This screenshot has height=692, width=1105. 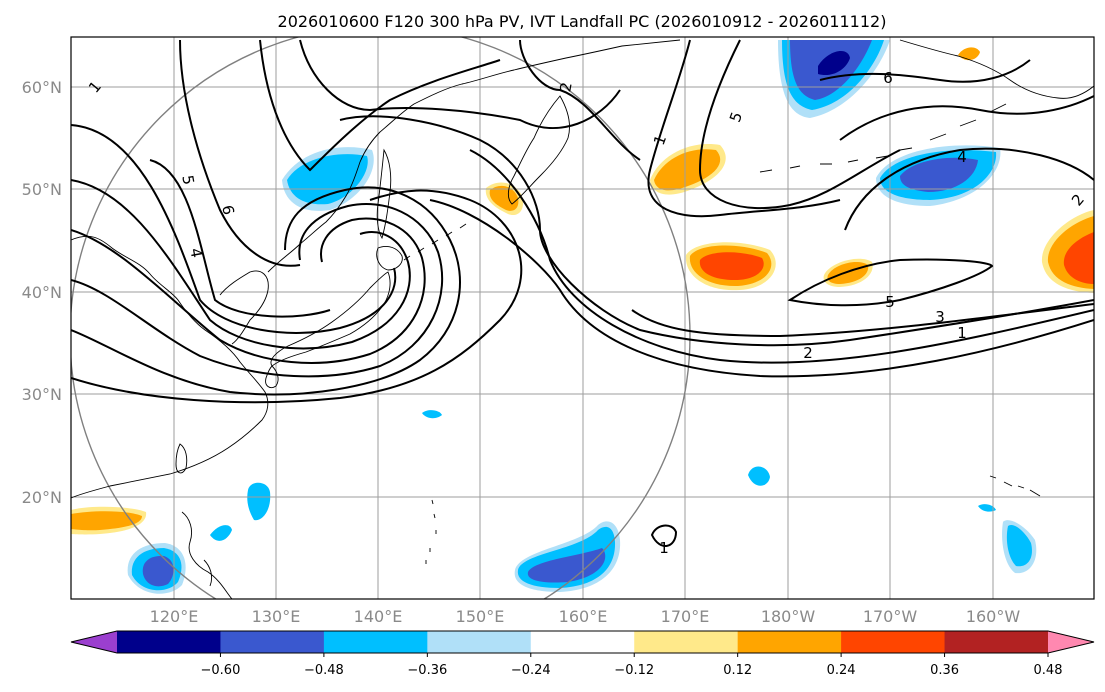 I want to click on lon-label: 150°E, so click(x=480, y=616).